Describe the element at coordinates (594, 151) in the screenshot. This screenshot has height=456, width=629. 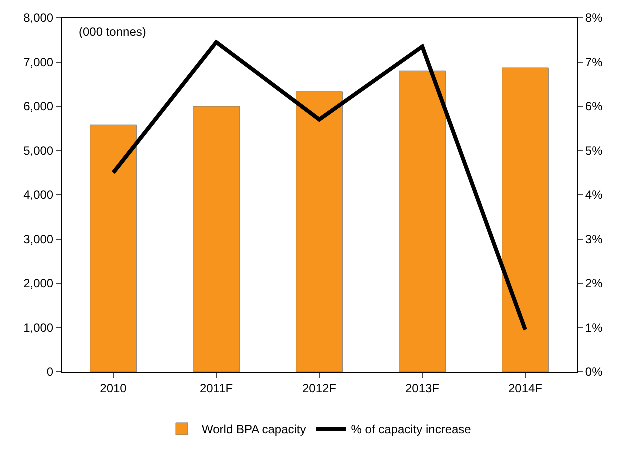
I see `y2-tick-label: 5%` at that location.